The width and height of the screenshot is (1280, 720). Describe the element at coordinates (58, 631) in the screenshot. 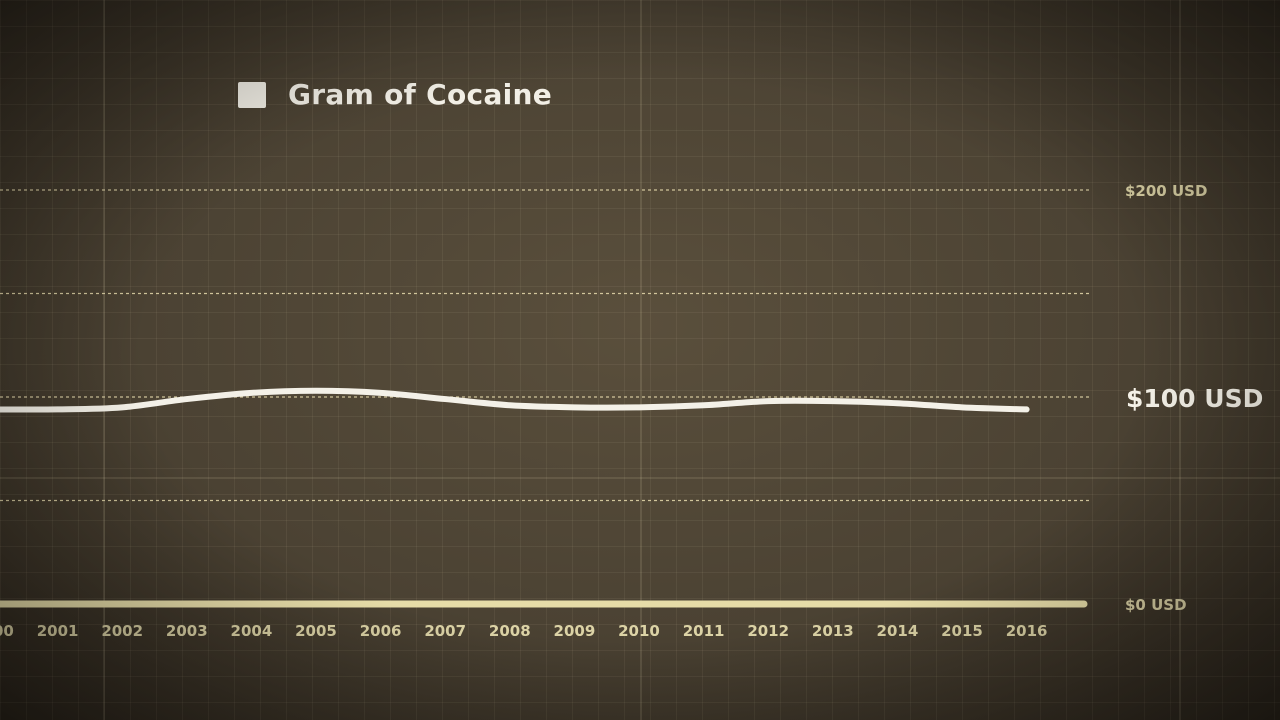

I see `x-tick-label-2001: 2001` at that location.